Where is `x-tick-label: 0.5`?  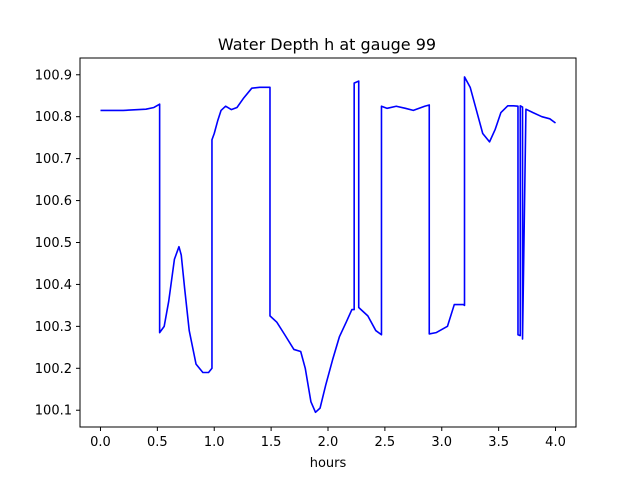
x-tick-label: 0.5 is located at coordinates (157, 442).